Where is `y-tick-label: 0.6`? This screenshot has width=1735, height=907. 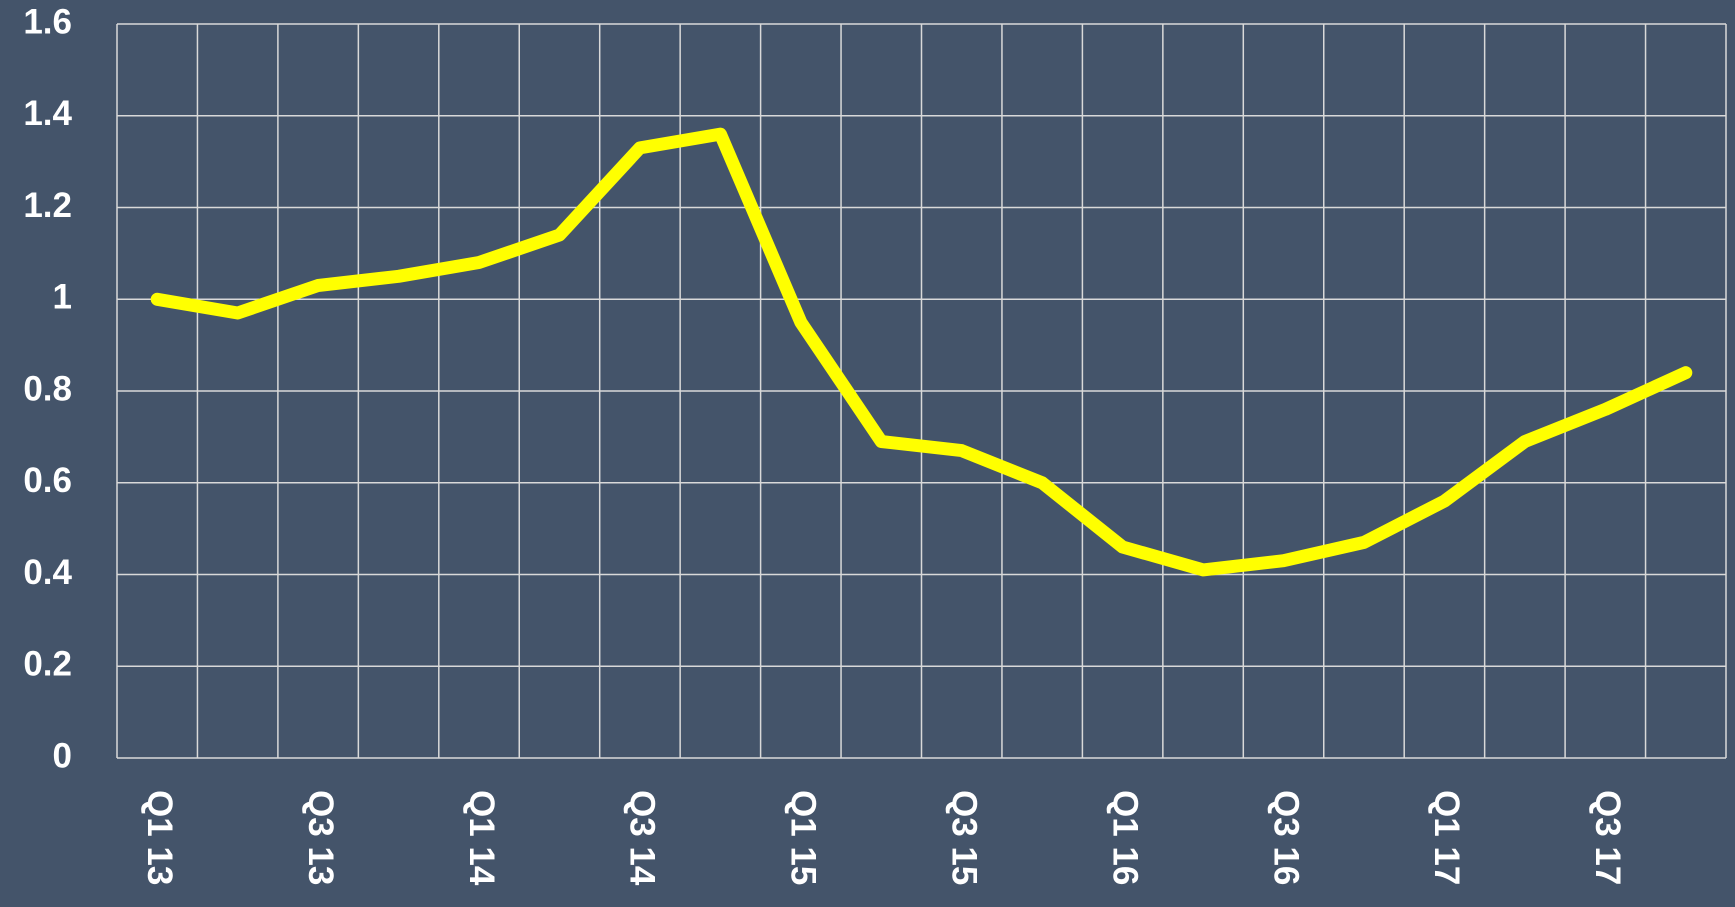
y-tick-label: 0.6 is located at coordinates (47, 480).